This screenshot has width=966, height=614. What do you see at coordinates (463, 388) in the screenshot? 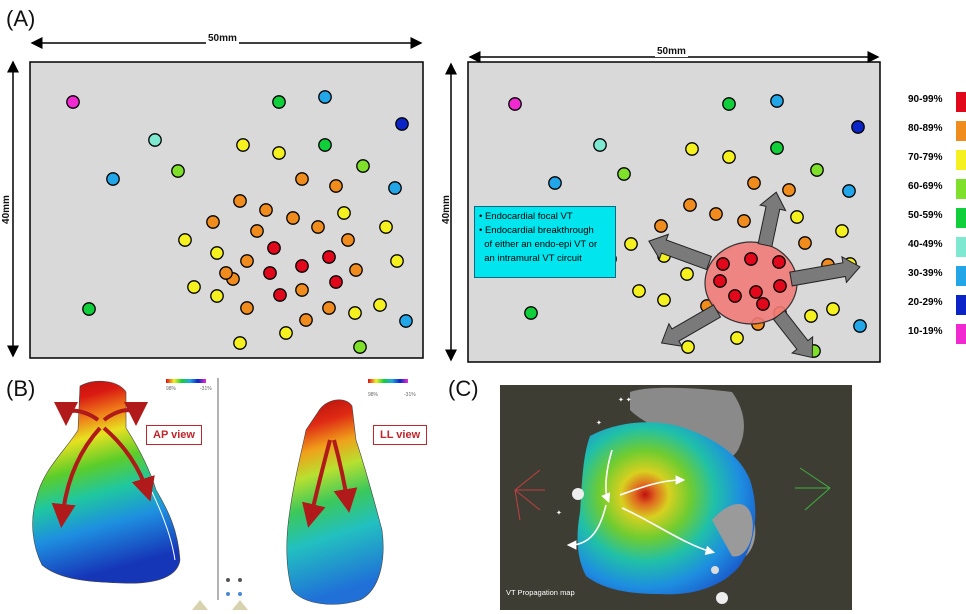
I see `panel-c-label: (C)` at bounding box center [463, 388].